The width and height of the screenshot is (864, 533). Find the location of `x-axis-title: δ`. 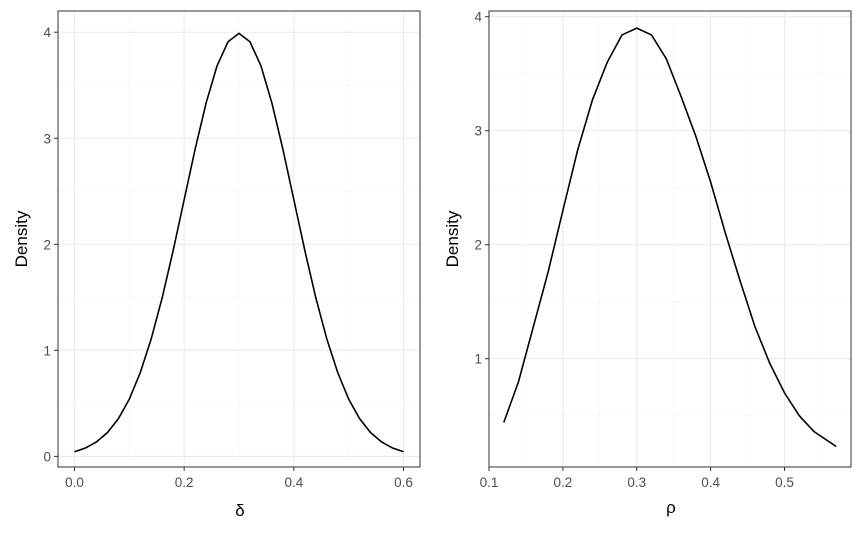

x-axis-title: δ is located at coordinates (239, 510).